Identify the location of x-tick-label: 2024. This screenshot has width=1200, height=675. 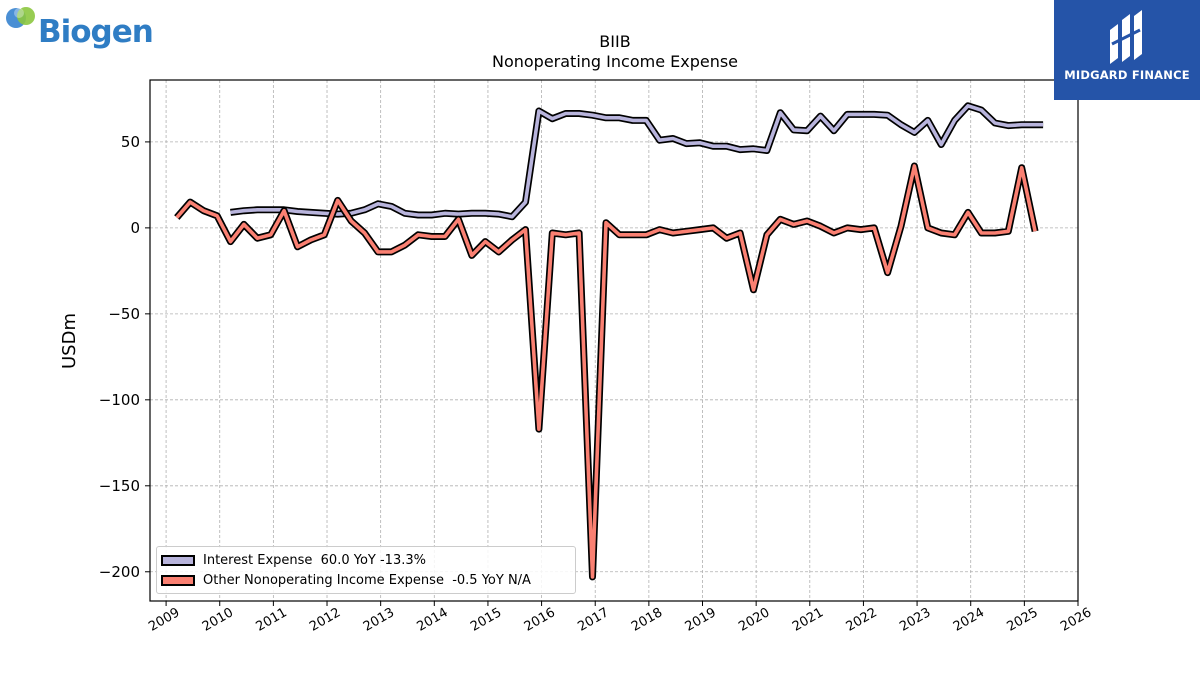
(969, 620).